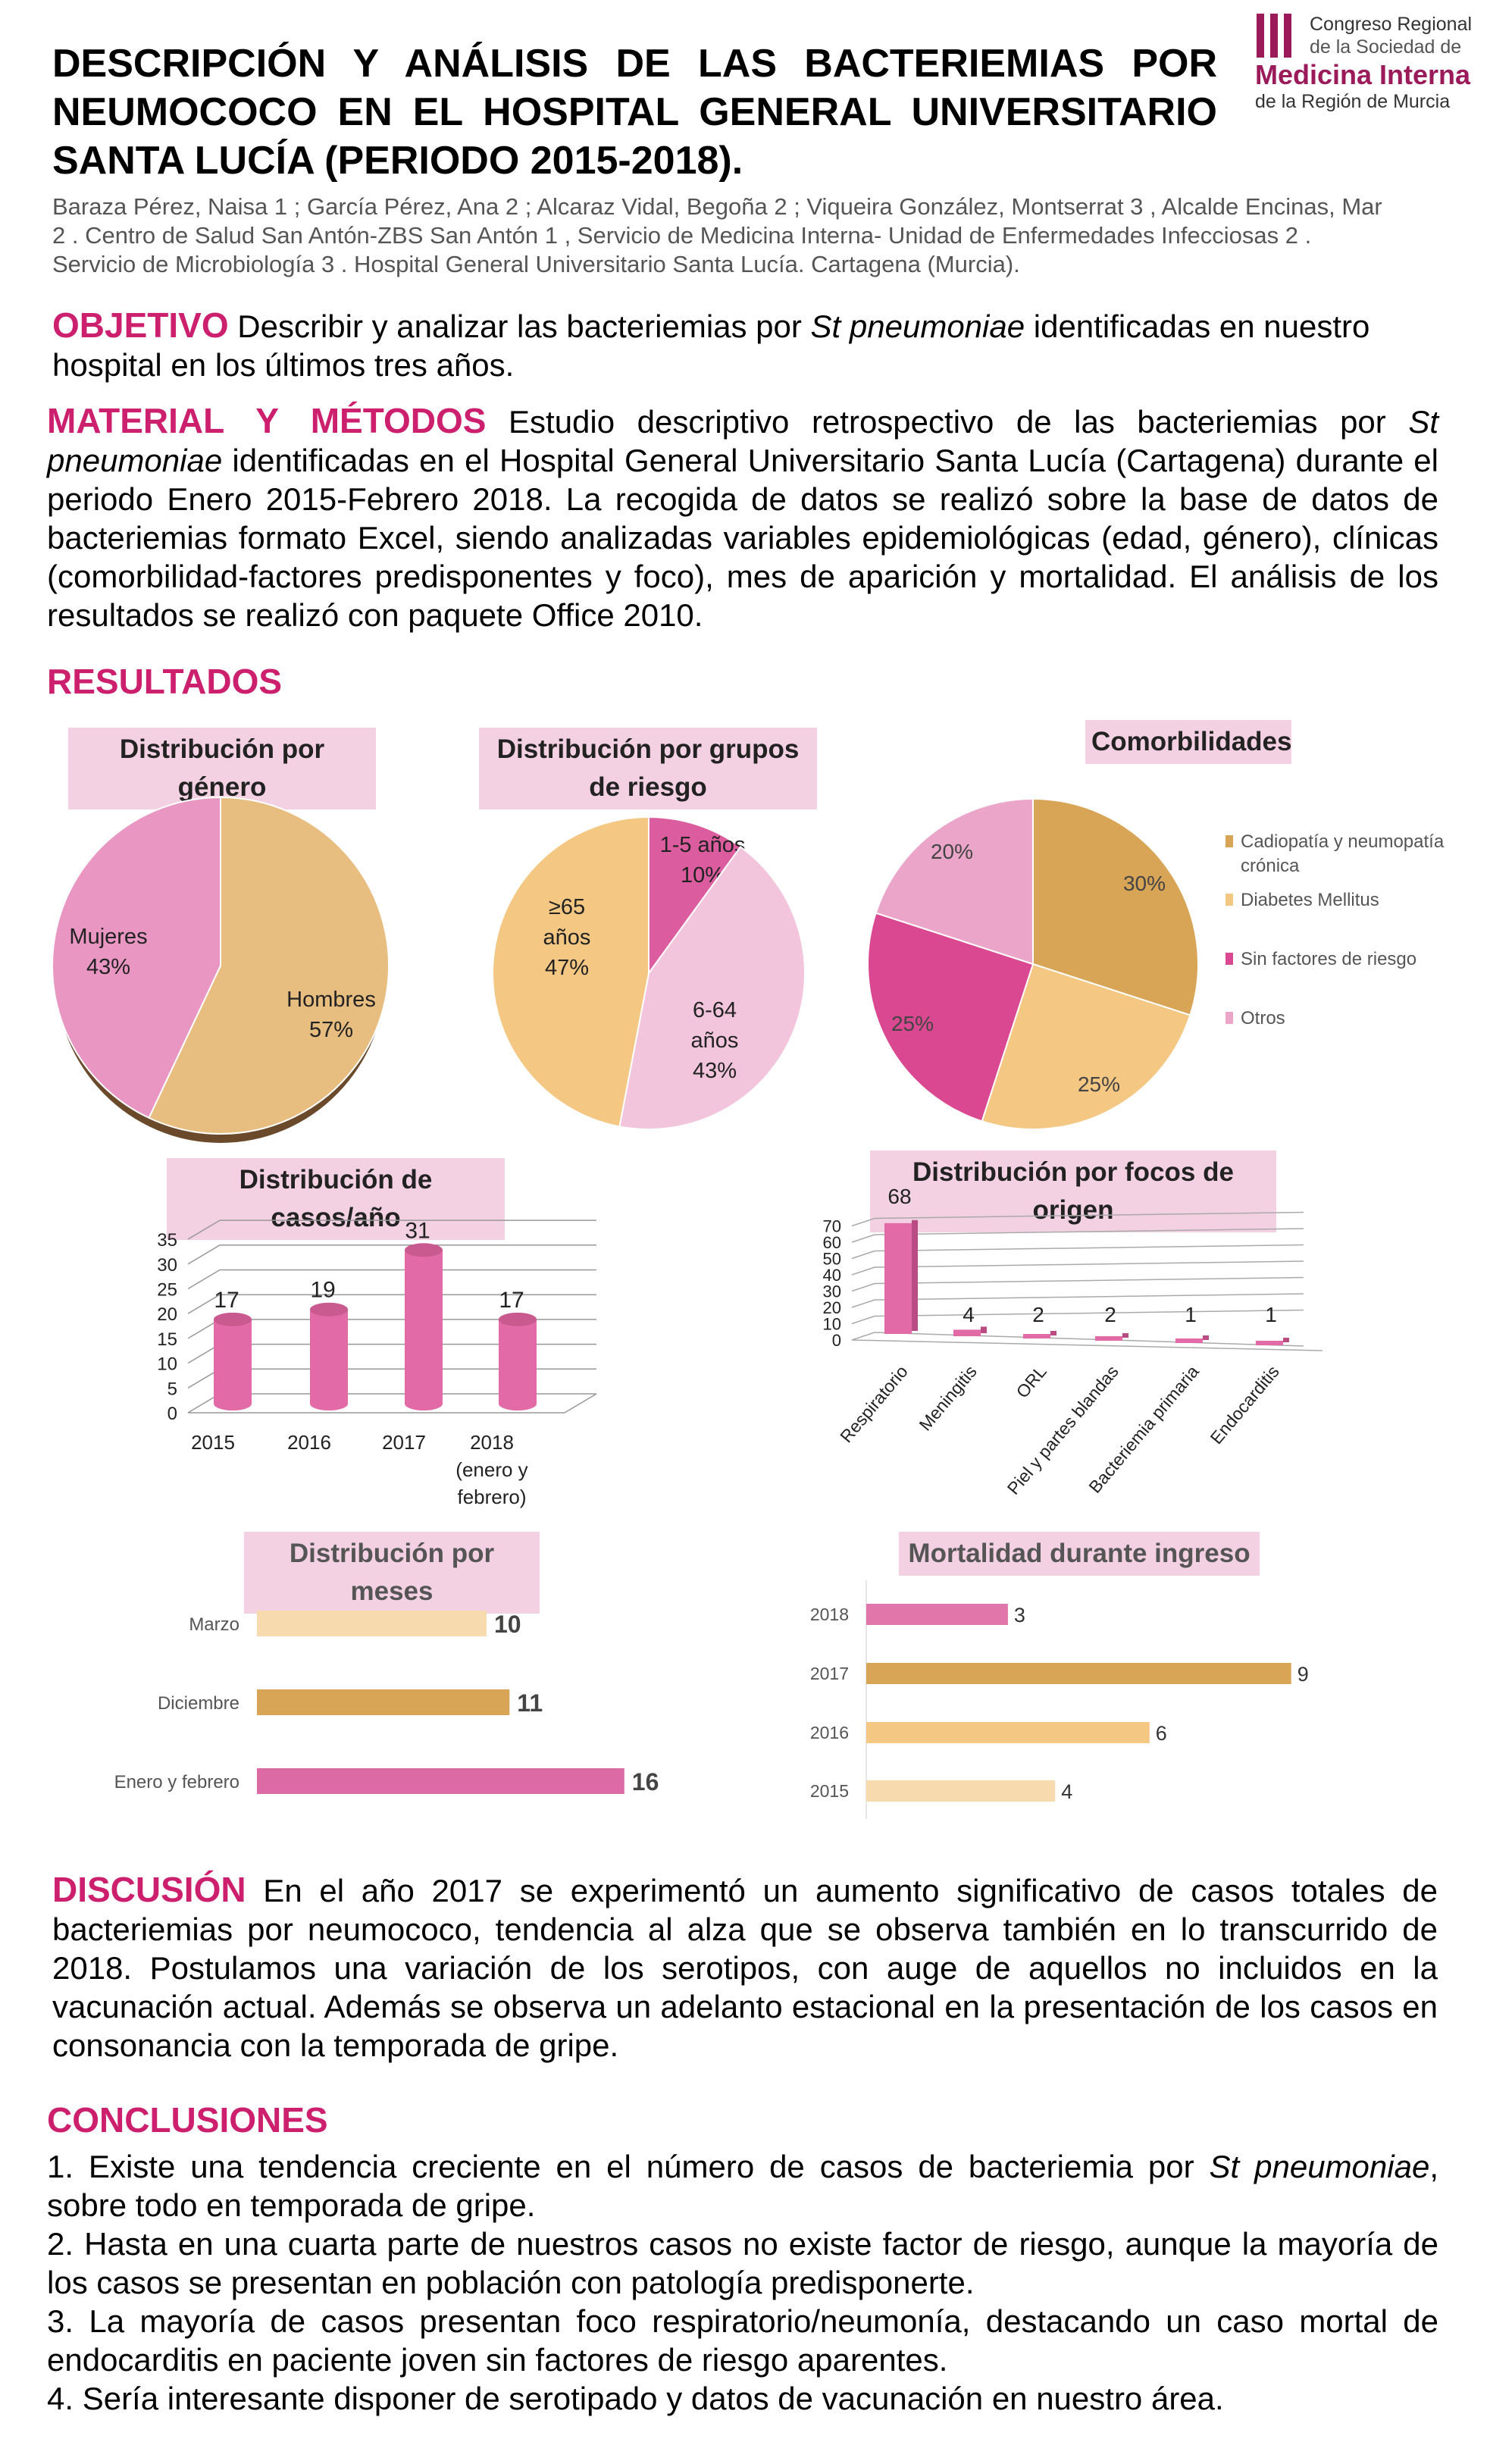 The image size is (1490, 2464). Describe the element at coordinates (167, 1339) in the screenshot. I see `y-tick-label: 15` at that location.